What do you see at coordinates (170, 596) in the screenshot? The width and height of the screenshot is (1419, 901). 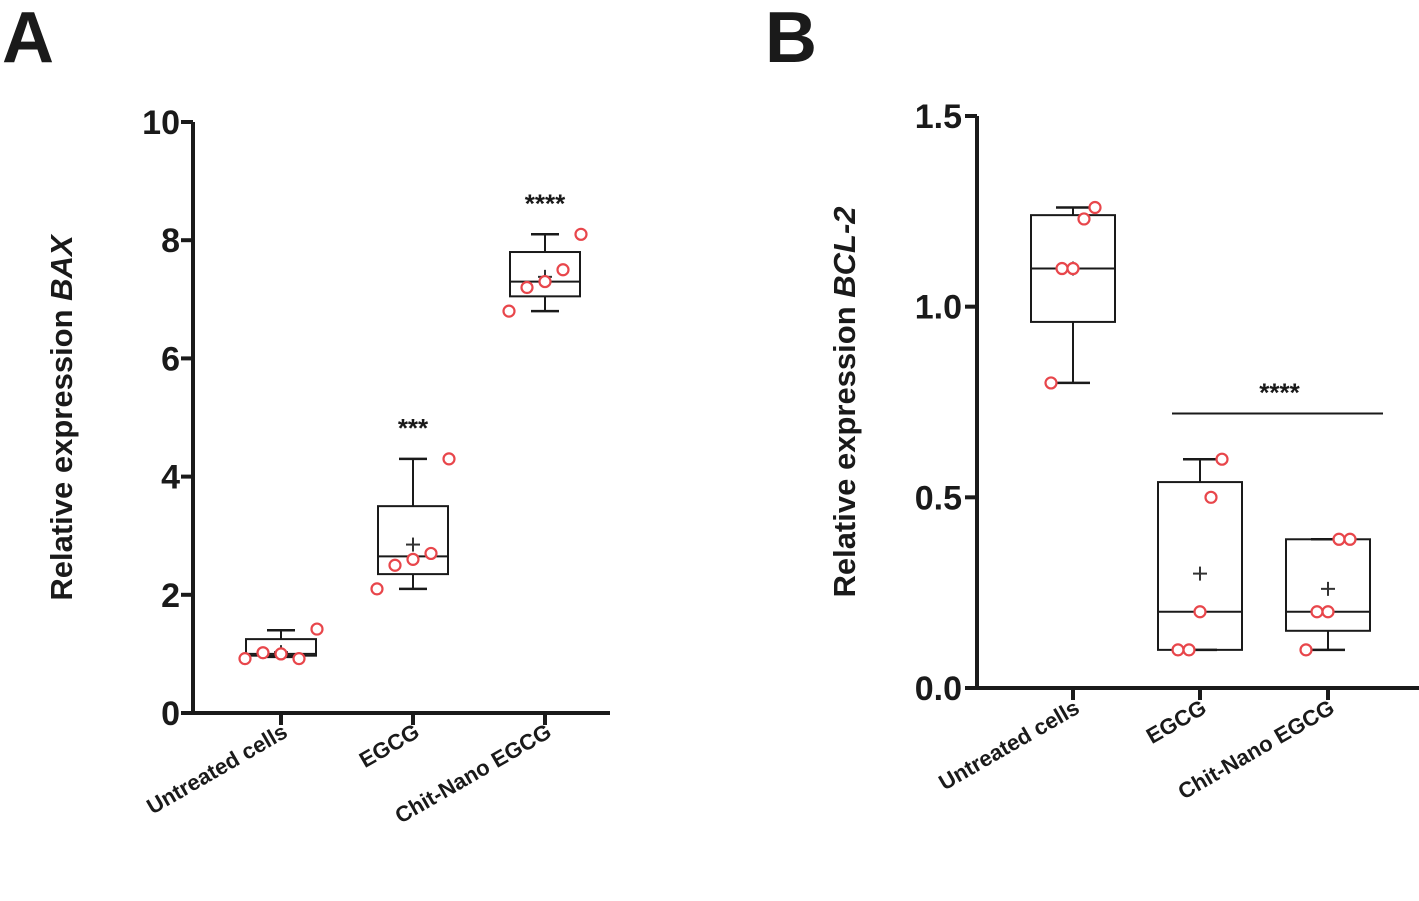 I see `y-tick-label: 2` at bounding box center [170, 596].